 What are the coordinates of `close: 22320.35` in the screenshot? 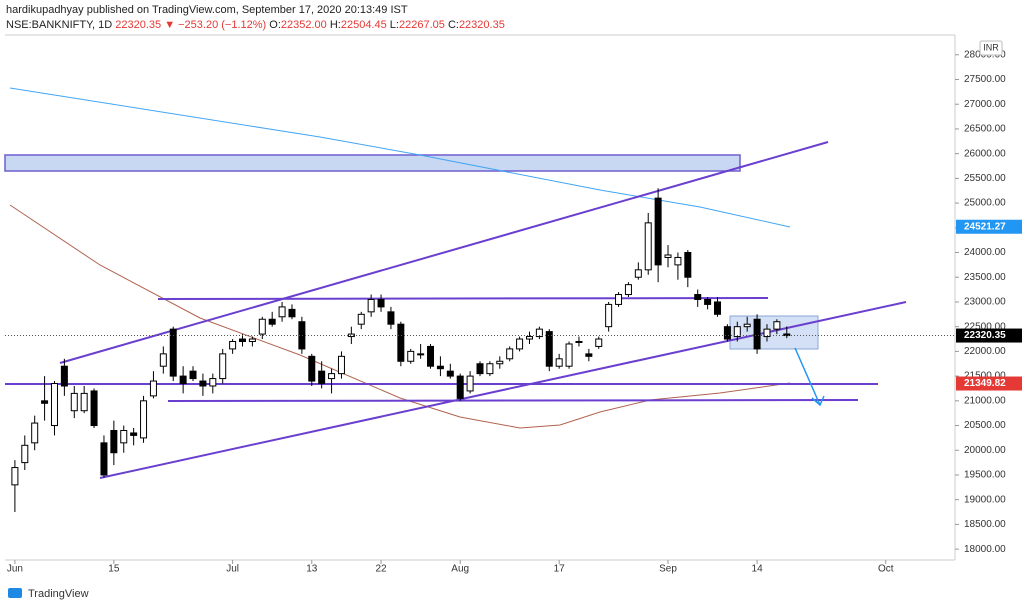 It's located at (481, 25).